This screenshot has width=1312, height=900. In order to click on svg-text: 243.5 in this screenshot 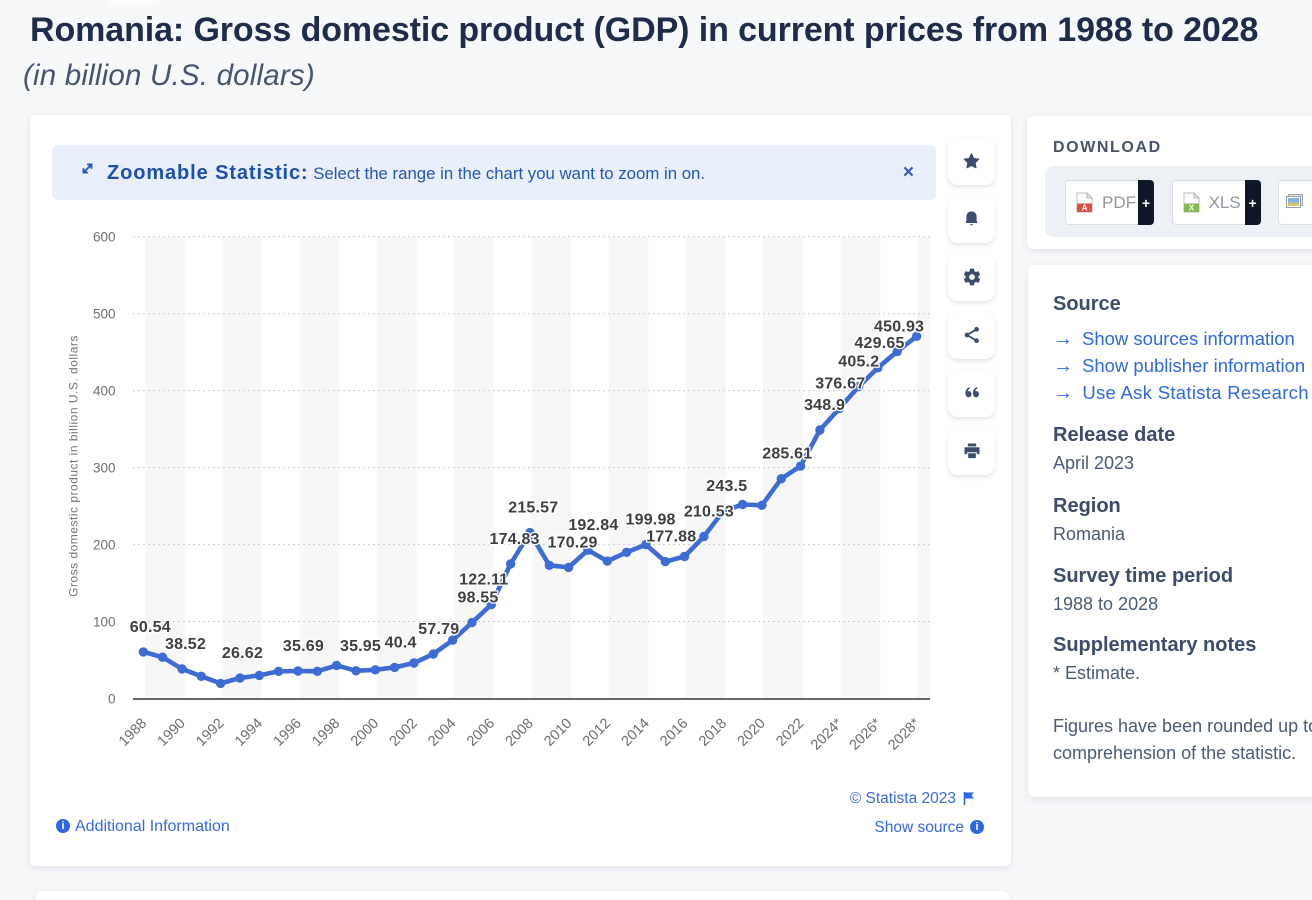, I will do `click(726, 486)`.